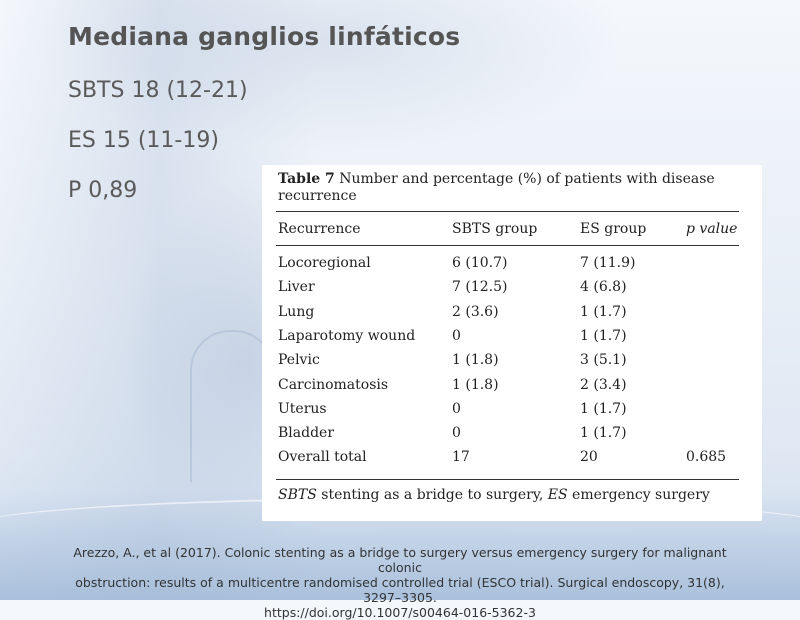  I want to click on table-row-4-sbts-cell: 1 (1.8), so click(475, 360).